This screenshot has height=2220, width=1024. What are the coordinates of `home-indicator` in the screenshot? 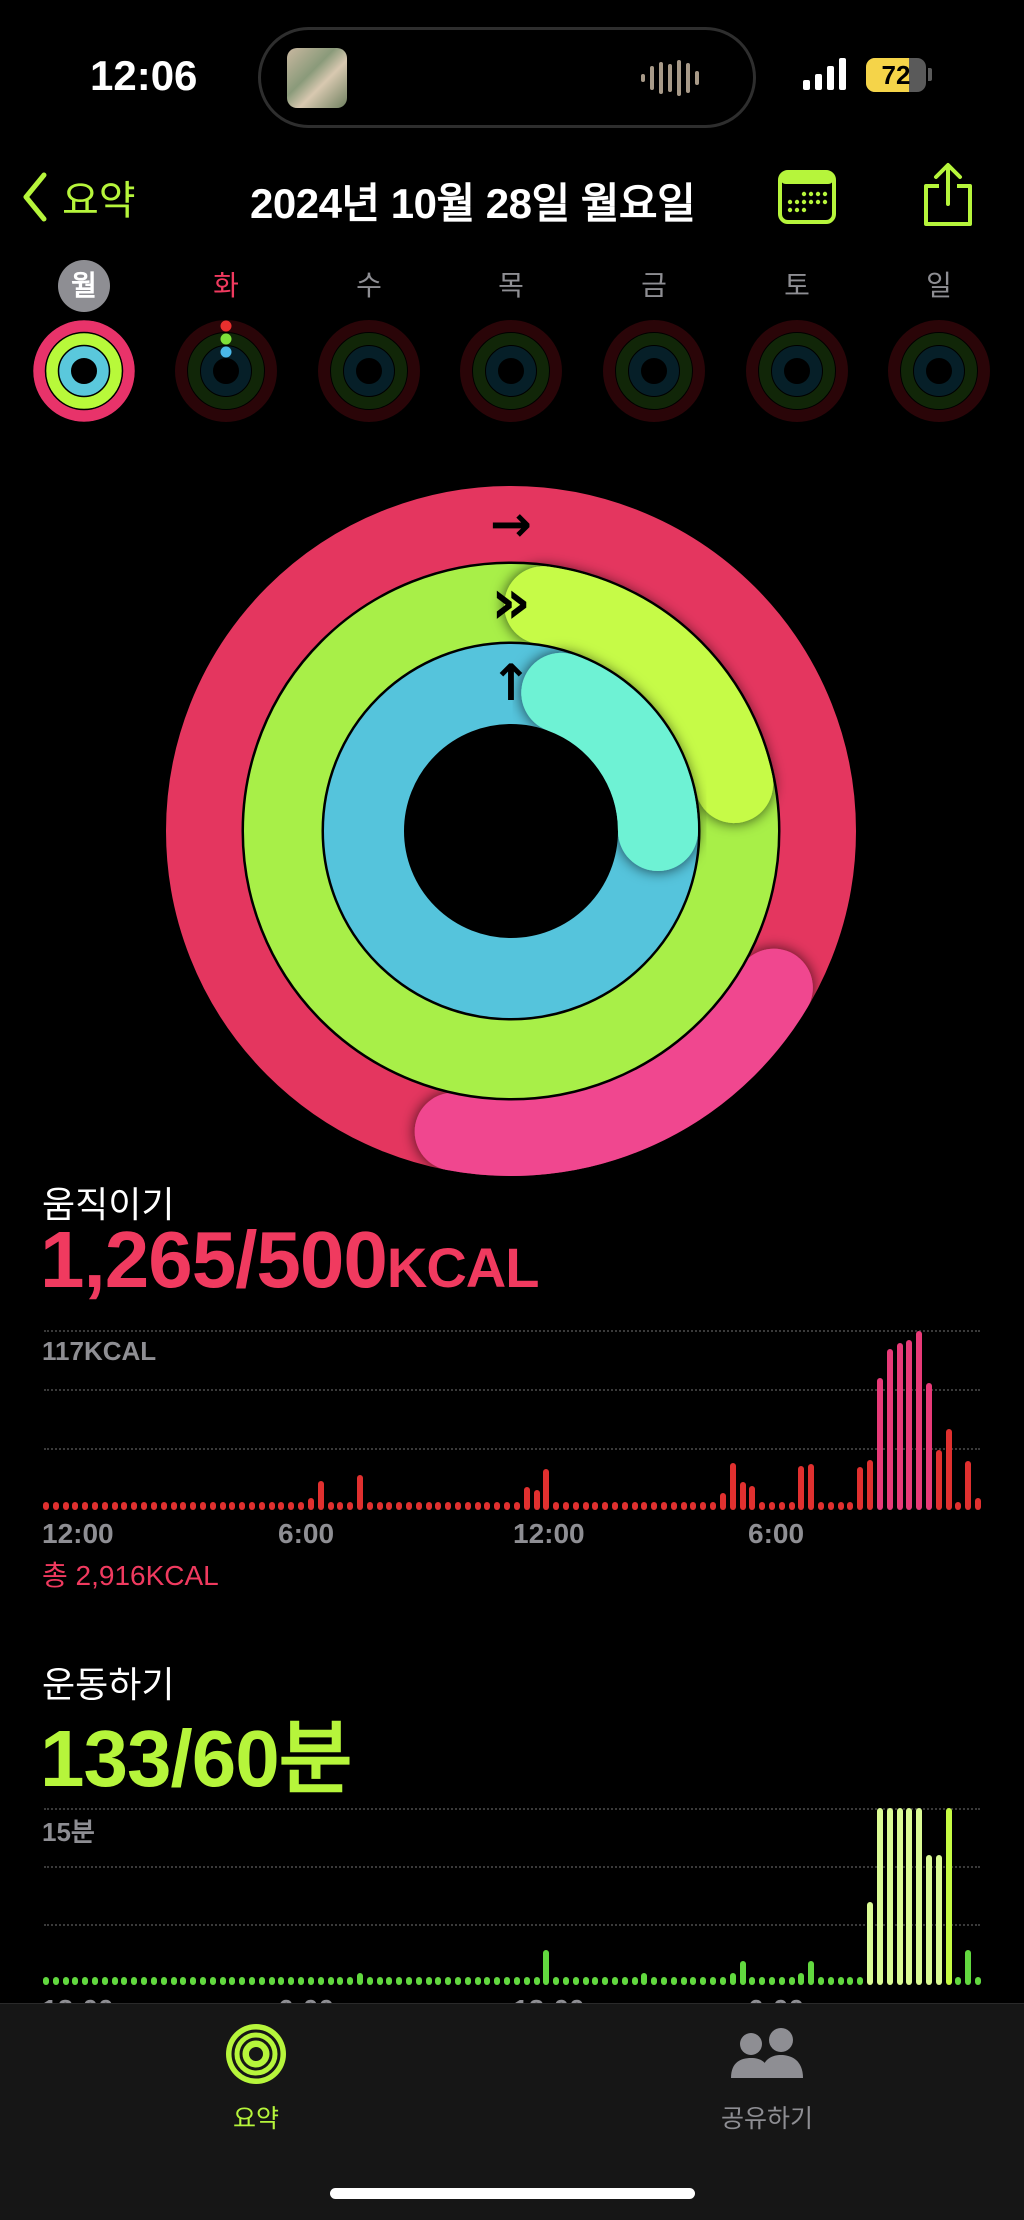 It's located at (512, 2193).